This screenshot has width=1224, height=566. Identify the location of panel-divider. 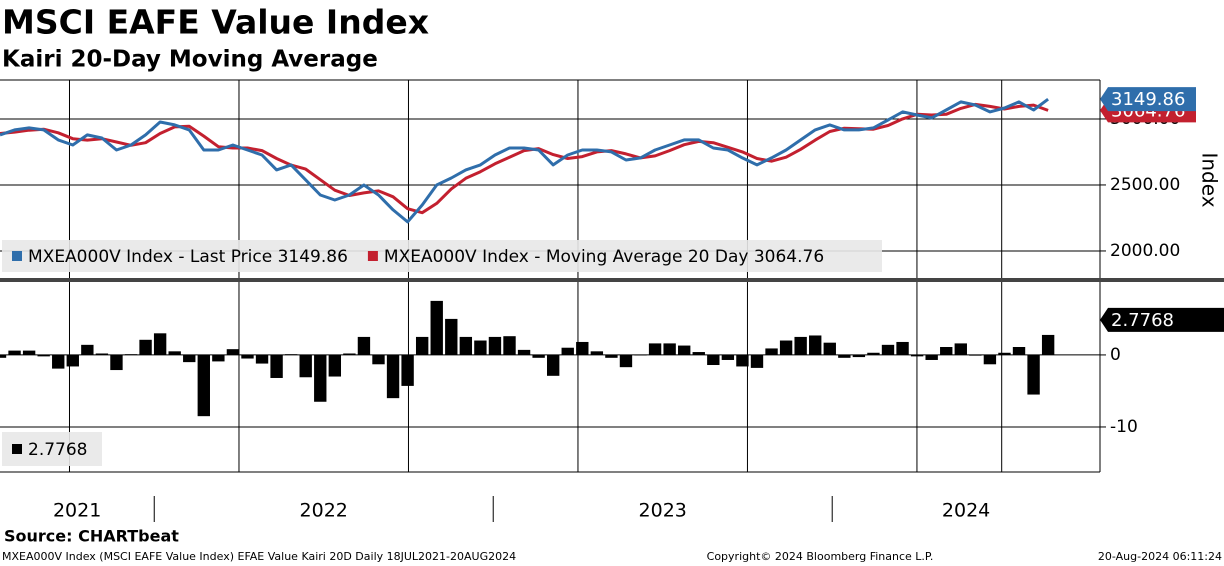
(612, 280).